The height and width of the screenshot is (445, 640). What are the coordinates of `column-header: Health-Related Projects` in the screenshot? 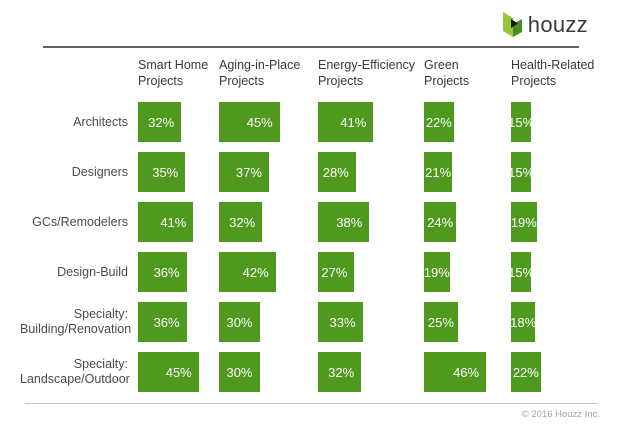 It's located at (557, 73).